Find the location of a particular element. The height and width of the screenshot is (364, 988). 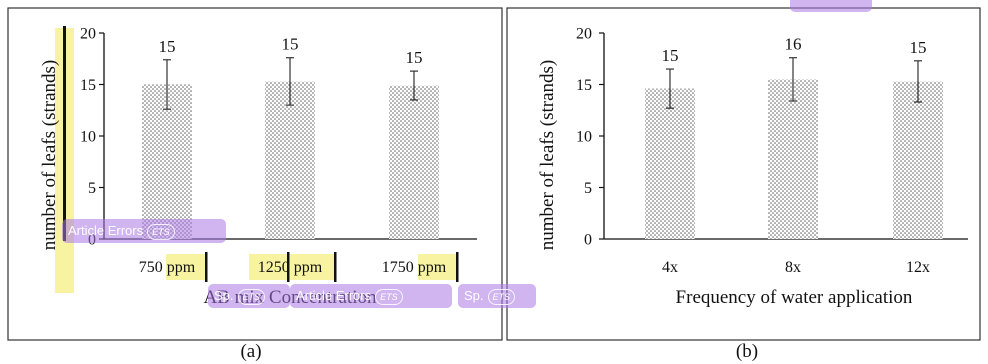

y-tick-label: 0 is located at coordinates (588, 240).